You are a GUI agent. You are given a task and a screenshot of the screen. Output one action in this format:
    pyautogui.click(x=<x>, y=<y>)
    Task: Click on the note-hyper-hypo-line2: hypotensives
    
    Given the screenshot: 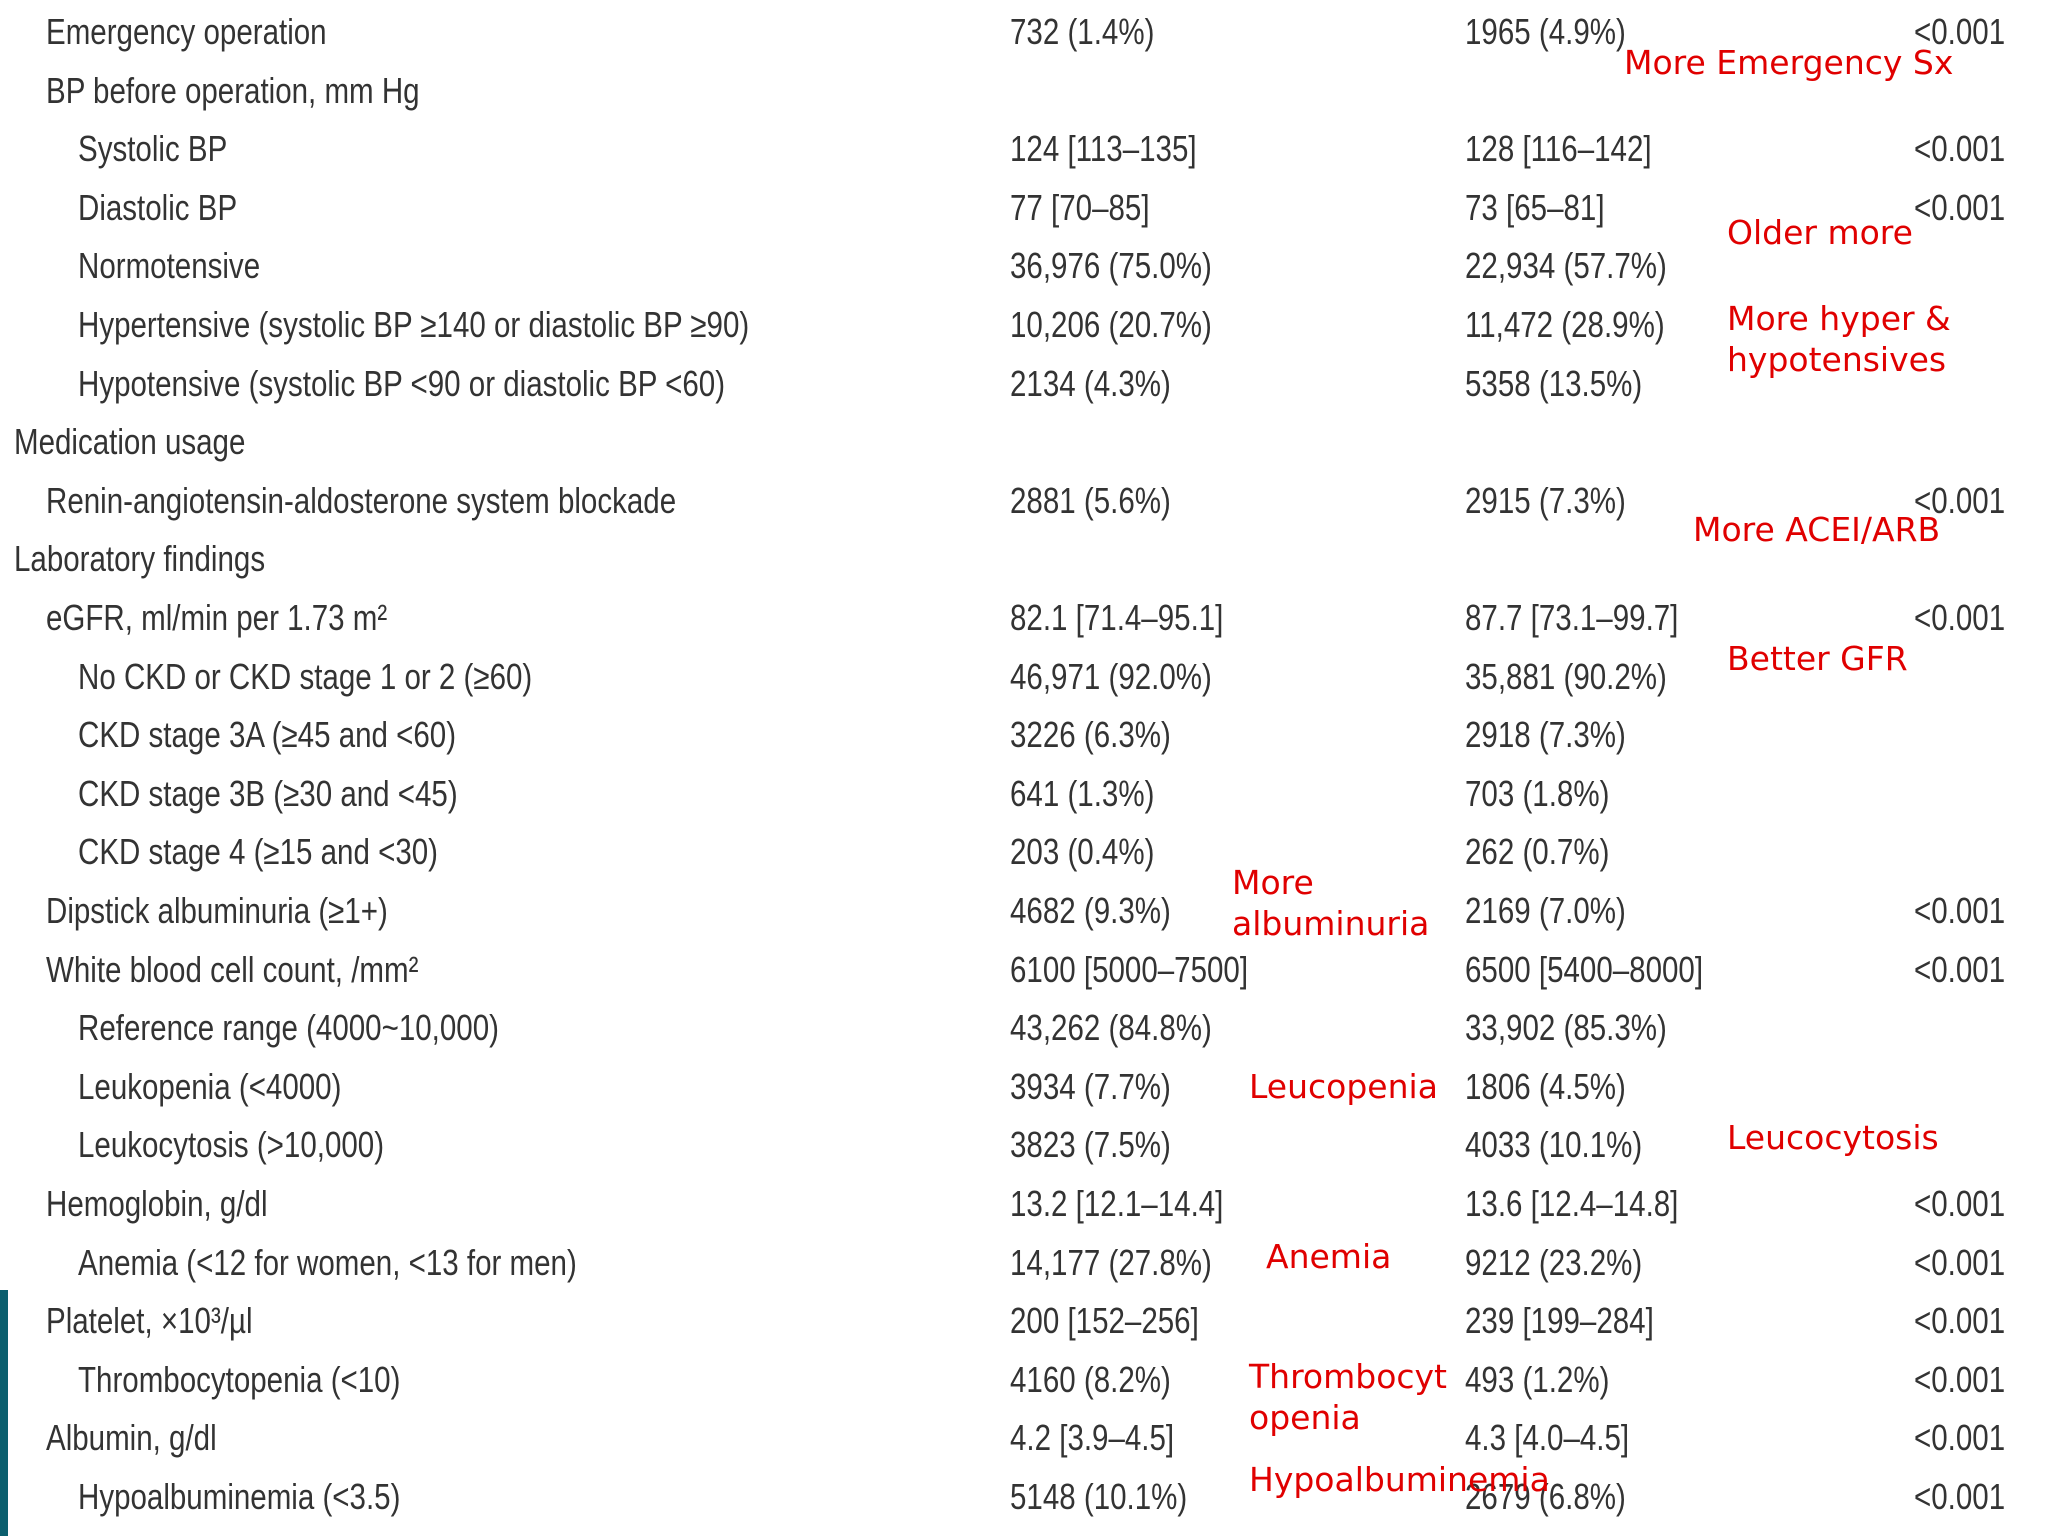 What is the action you would take?
    pyautogui.click(x=1837, y=359)
    